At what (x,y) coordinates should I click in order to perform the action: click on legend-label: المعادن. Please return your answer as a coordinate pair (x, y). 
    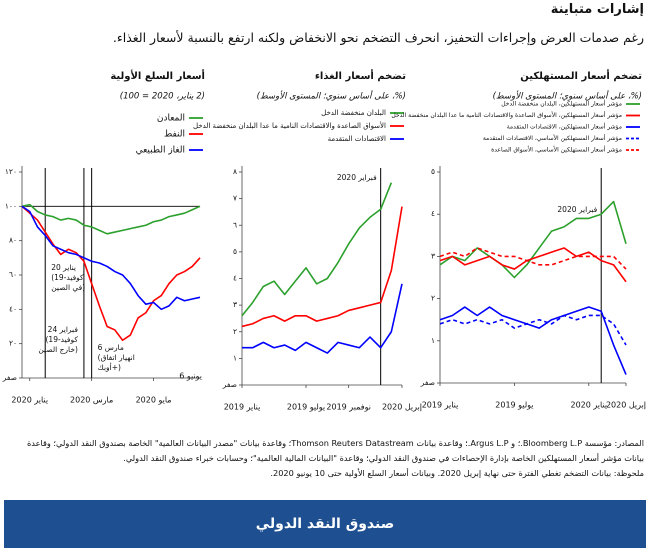
    Looking at the image, I should click on (171, 119).